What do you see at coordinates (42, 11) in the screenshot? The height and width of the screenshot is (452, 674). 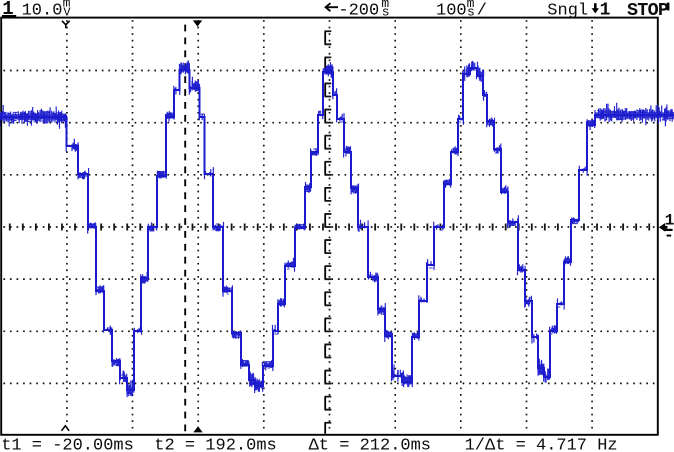 I see `svg-text: 10.0` at bounding box center [42, 11].